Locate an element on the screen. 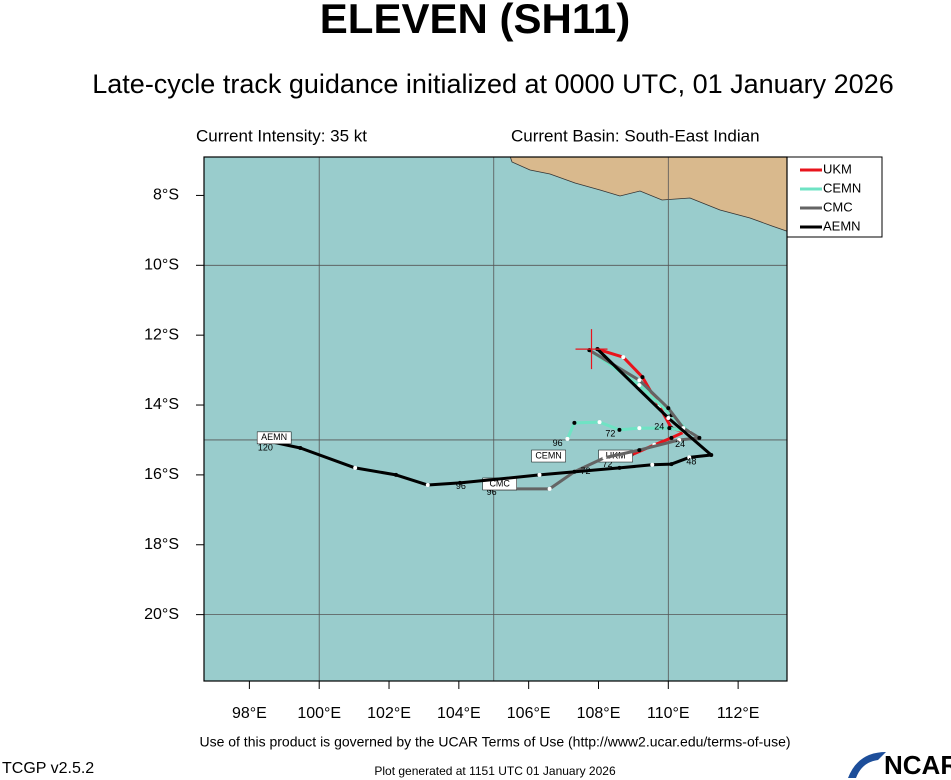 This screenshot has height=780, width=951. initial-position is located at coordinates (591, 349).